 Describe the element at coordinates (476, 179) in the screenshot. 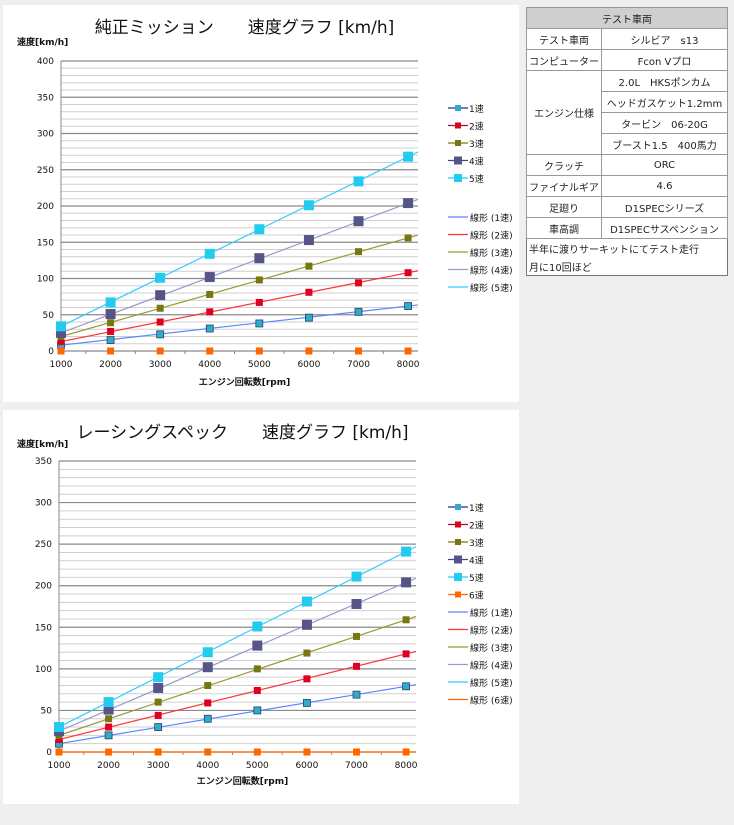

I see `legend-label: 5速` at that location.